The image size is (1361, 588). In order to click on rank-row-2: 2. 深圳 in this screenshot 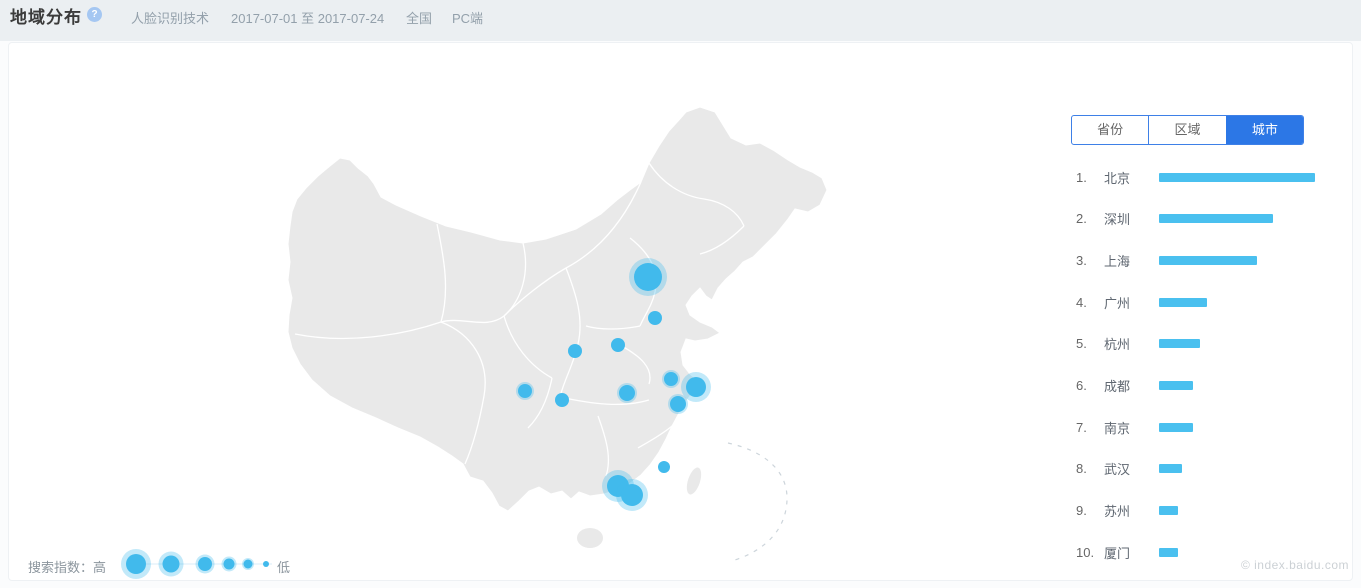, I will do `click(1171, 219)`.